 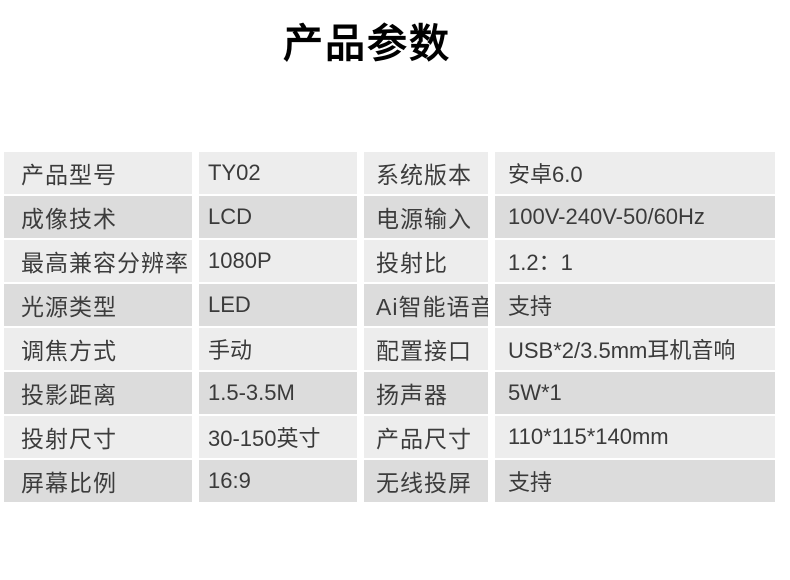 What do you see at coordinates (98, 261) in the screenshot?
I see `spec-label-left: 最高兼容分辨率` at bounding box center [98, 261].